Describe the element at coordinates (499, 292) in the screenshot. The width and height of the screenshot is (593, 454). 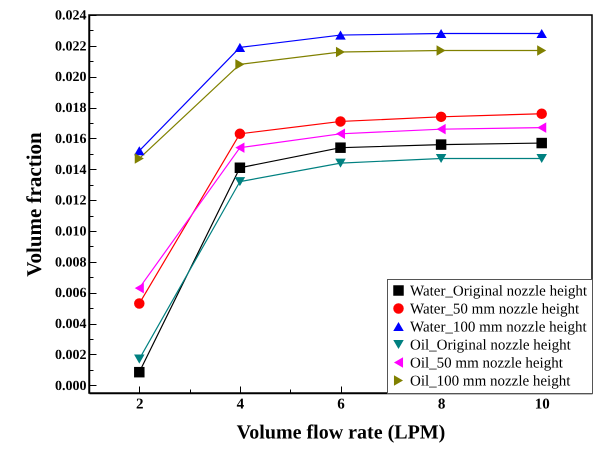
I see `legend-label: Water_Original nozzle height` at that location.